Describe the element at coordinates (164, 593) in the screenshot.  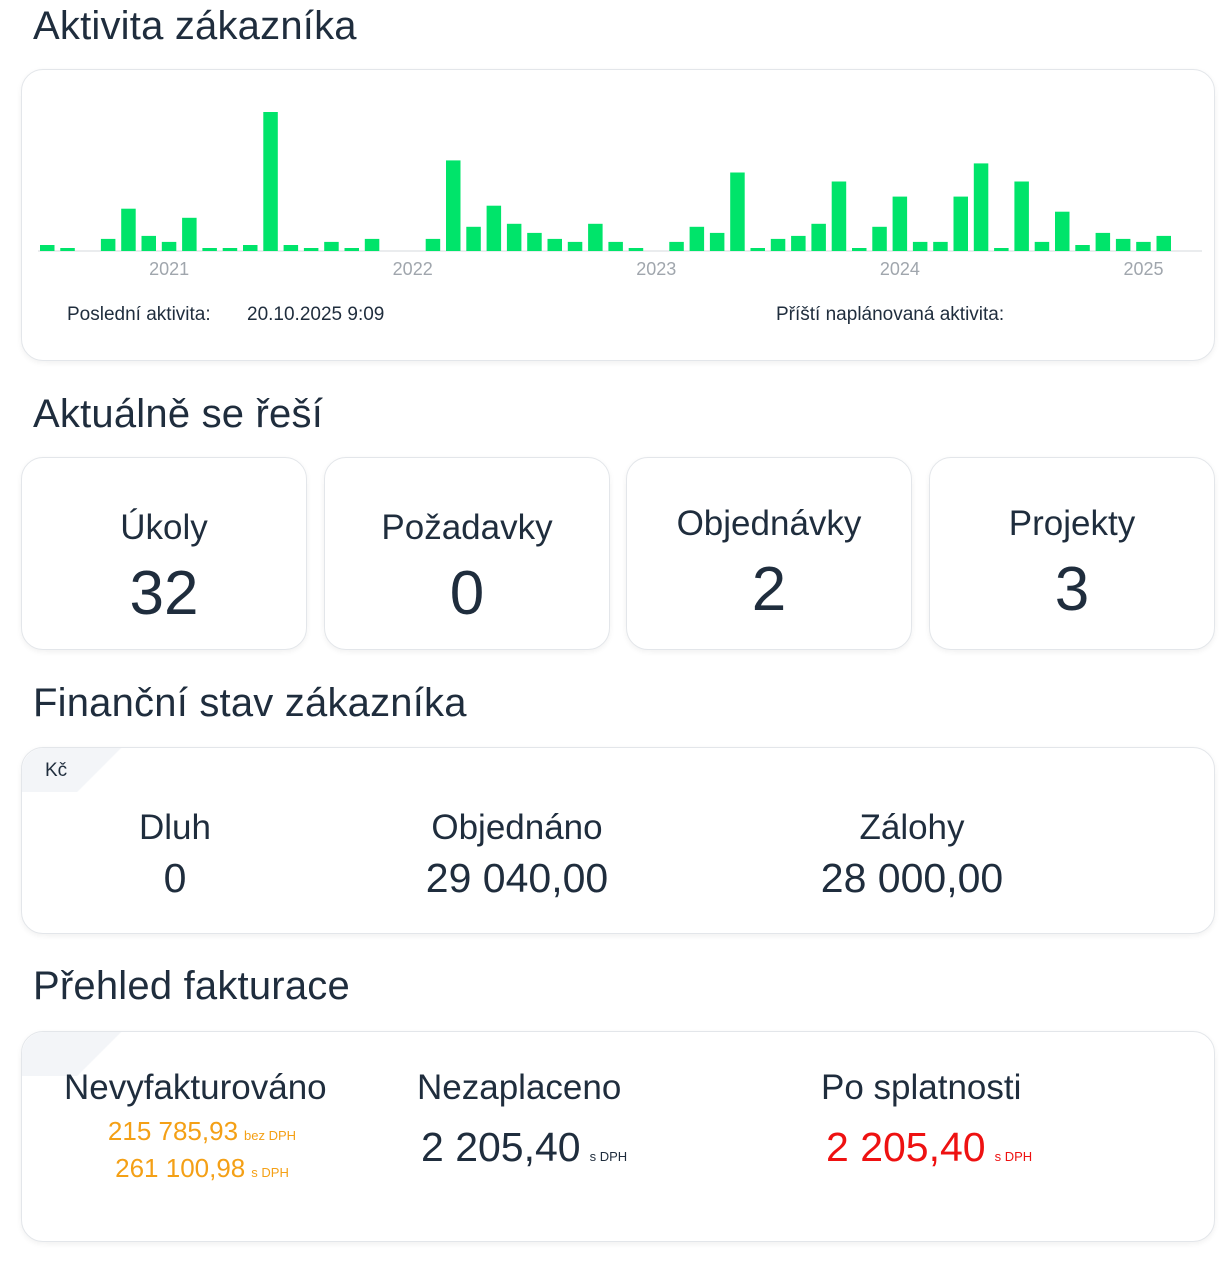
I see `tasks-count: 32` at that location.